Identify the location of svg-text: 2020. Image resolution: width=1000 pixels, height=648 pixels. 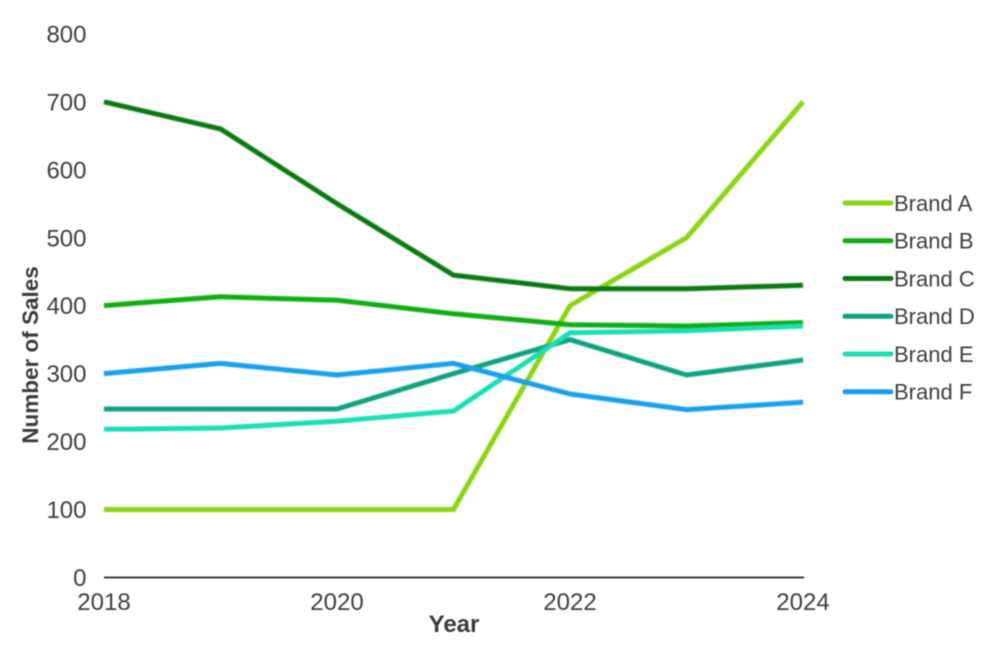
(336, 602).